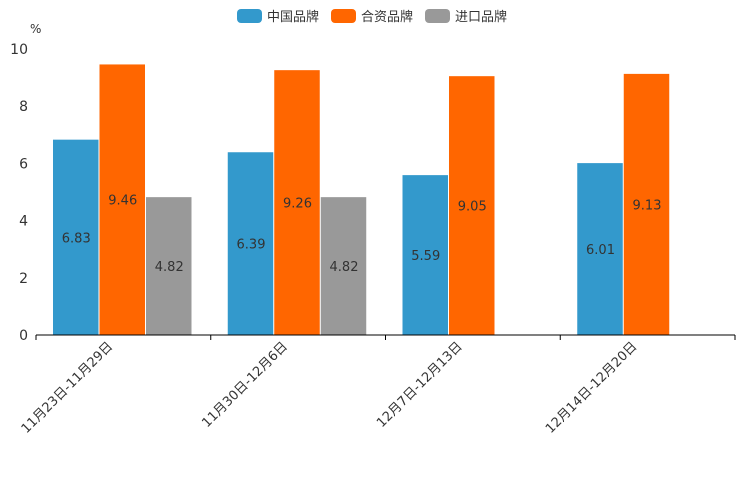 The width and height of the screenshot is (744, 496). I want to click on data-label: 9.13, so click(647, 205).